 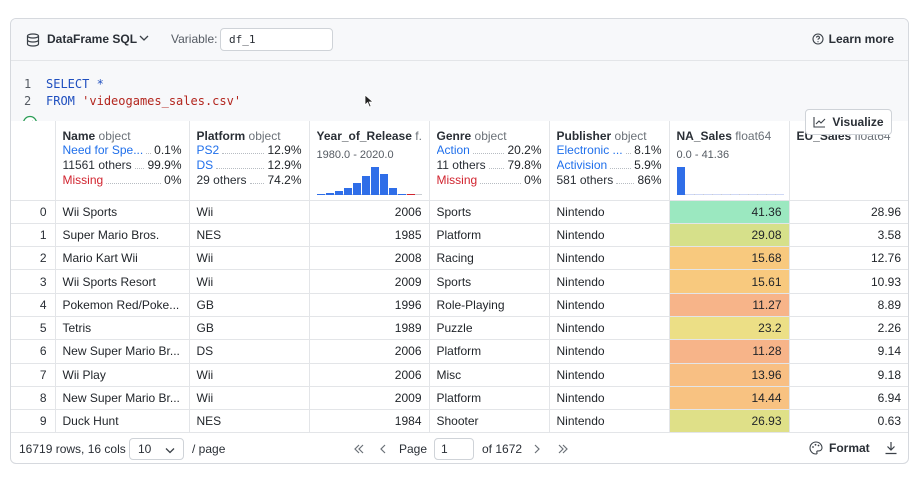 I want to click on variable-label: Variable:, so click(x=194, y=39).